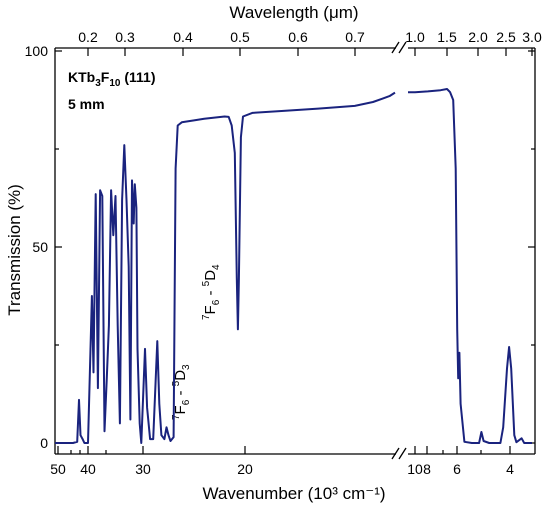 The width and height of the screenshot is (550, 508). I want to click on y-tick-label-50: 50, so click(40, 247).